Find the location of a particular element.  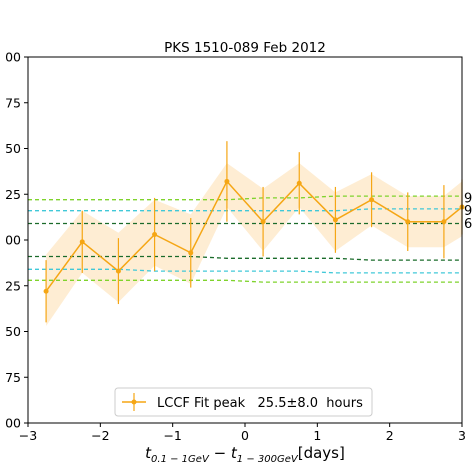

x-label-t2: t is located at coordinates (234, 453).